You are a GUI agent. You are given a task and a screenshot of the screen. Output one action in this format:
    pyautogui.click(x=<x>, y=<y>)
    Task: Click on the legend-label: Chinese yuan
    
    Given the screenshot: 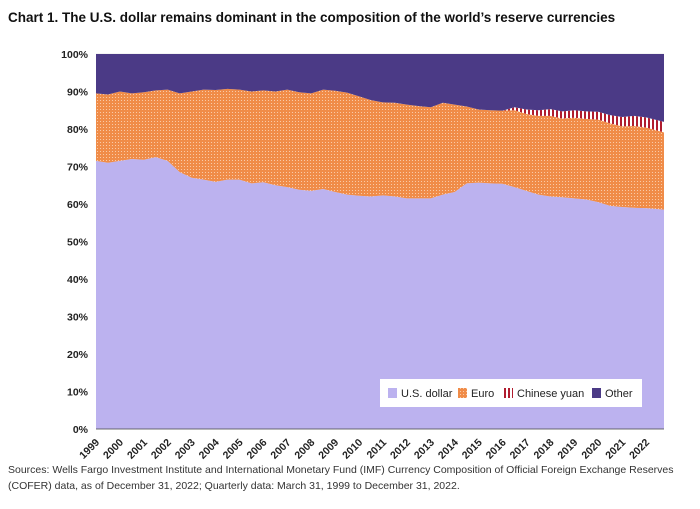 What is the action you would take?
    pyautogui.click(x=550, y=394)
    